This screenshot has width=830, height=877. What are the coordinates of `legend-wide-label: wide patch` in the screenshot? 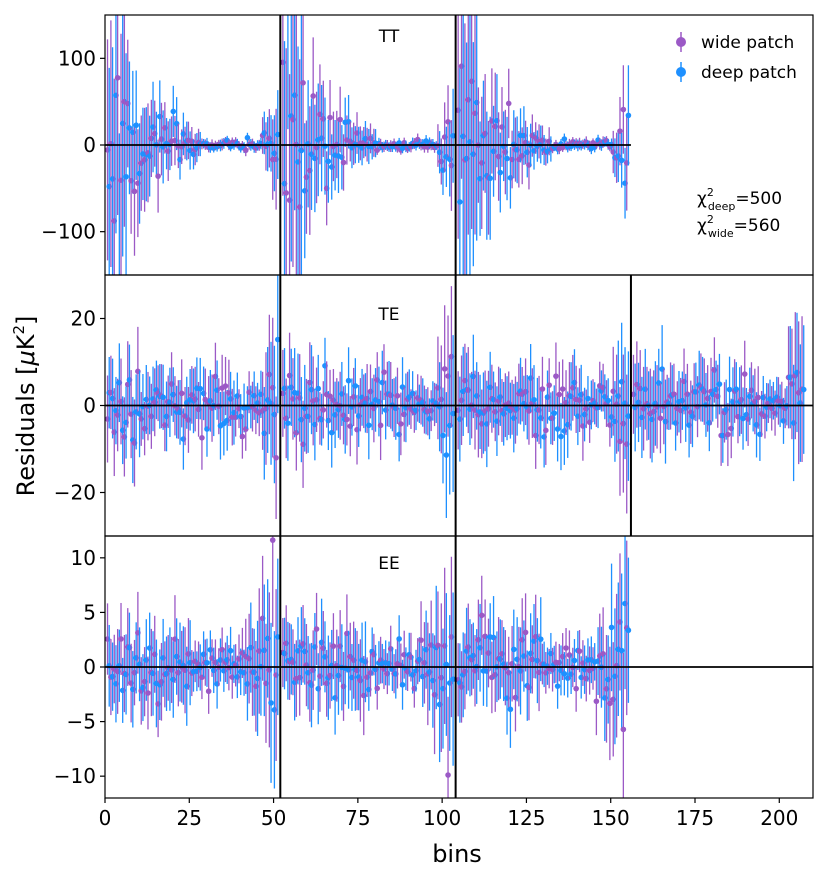 It's located at (747, 43).